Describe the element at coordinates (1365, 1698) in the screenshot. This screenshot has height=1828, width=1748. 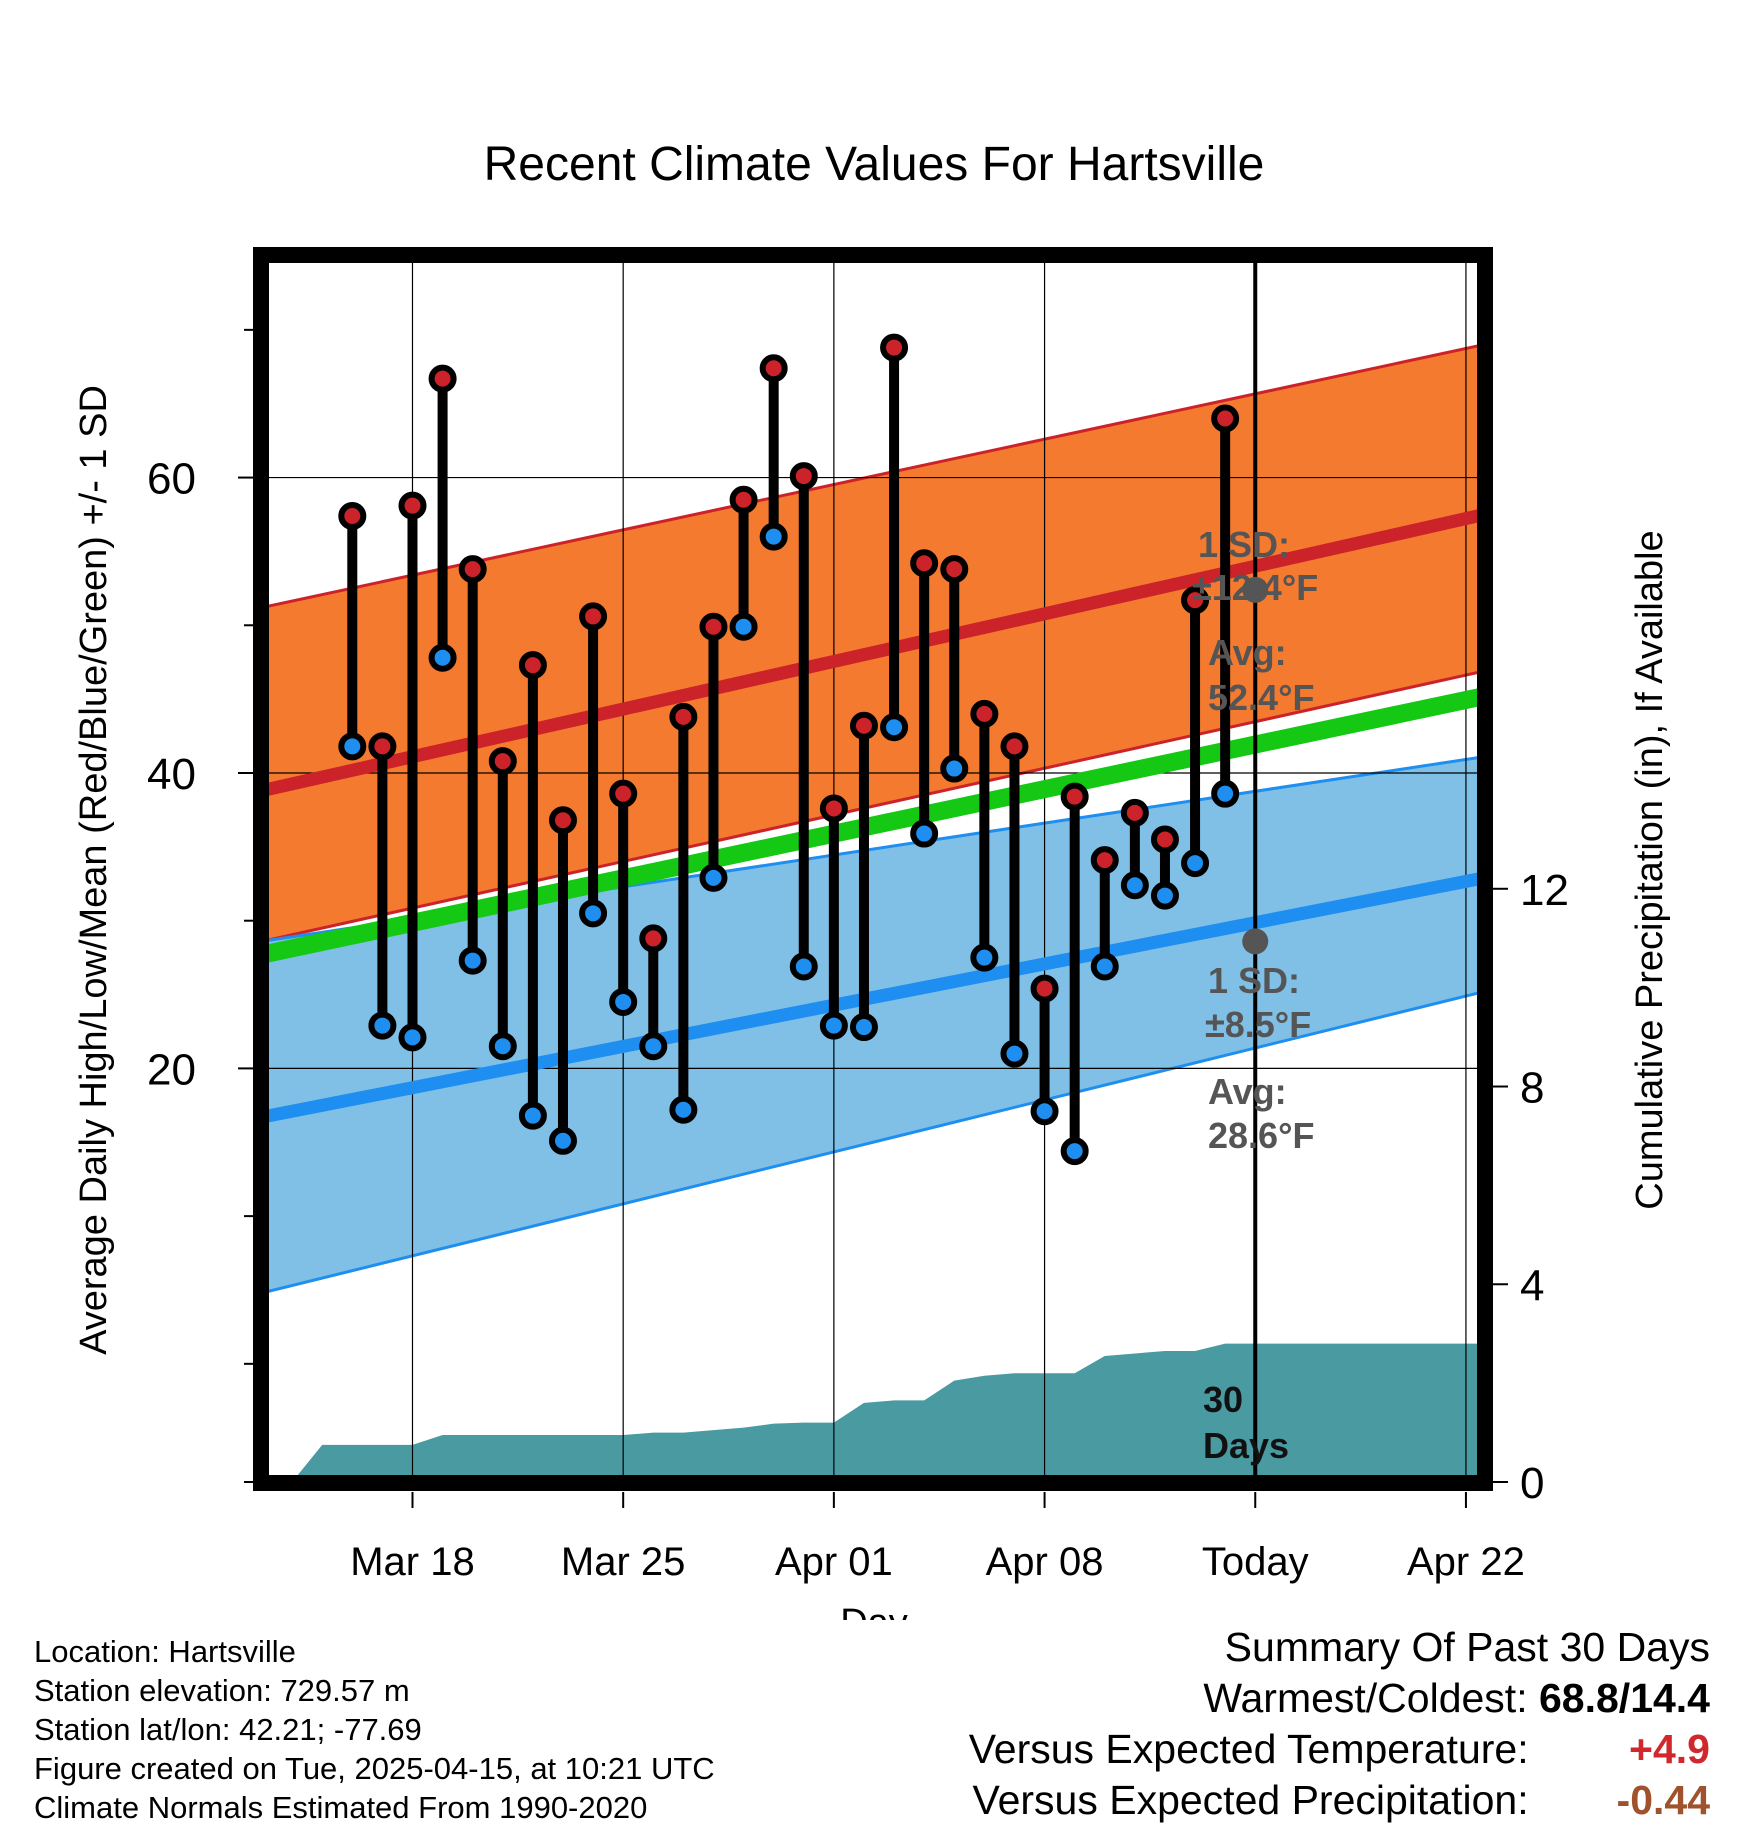
I see `warmest-coldest-label: Warmest/Coldest:` at that location.